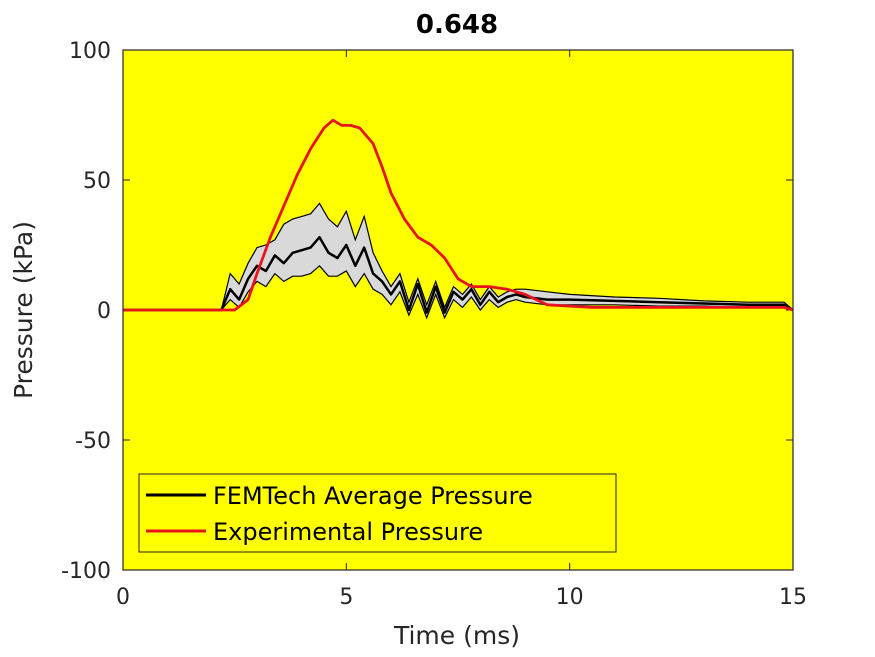 Image resolution: width=875 pixels, height=657 pixels. What do you see at coordinates (97, 181) in the screenshot?
I see `y-tick-label: 50` at bounding box center [97, 181].